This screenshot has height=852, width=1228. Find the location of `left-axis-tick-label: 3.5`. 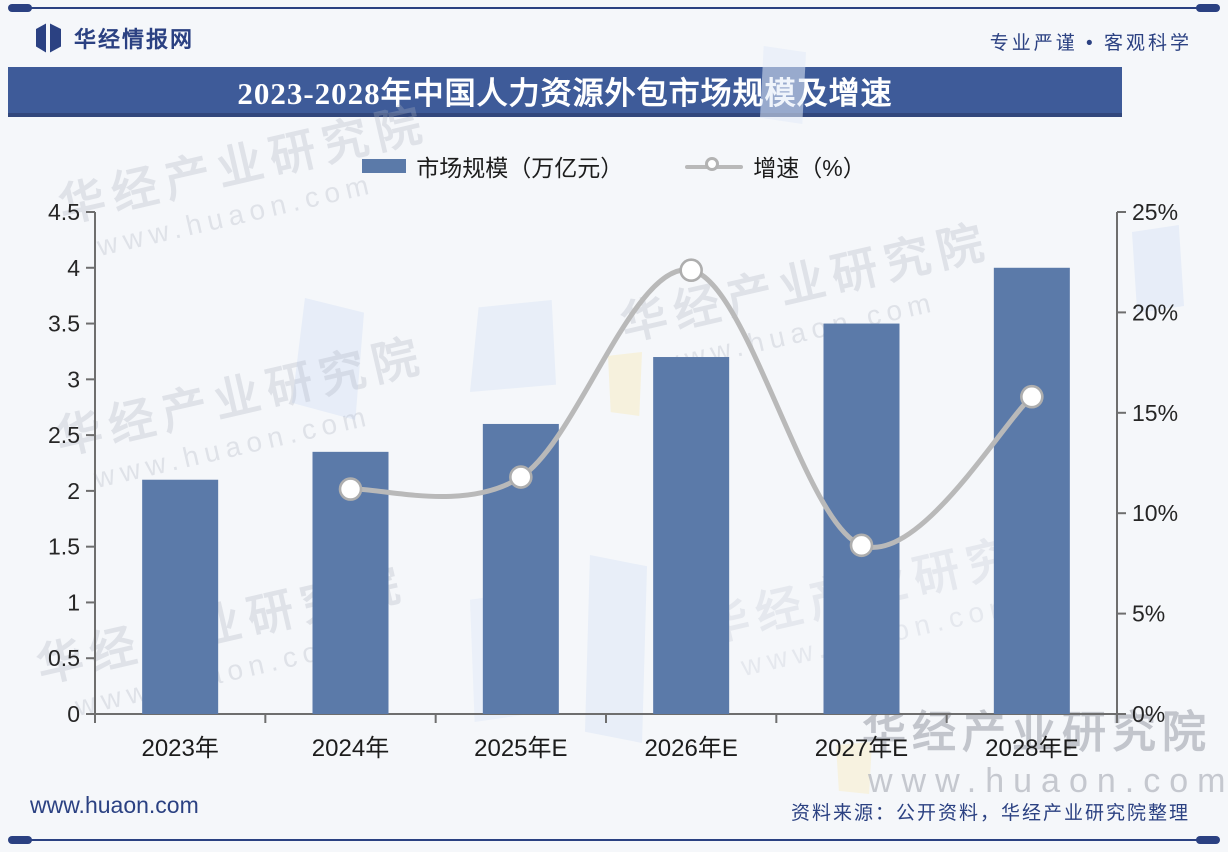

left-axis-tick-label: 3.5 is located at coordinates (64, 324).